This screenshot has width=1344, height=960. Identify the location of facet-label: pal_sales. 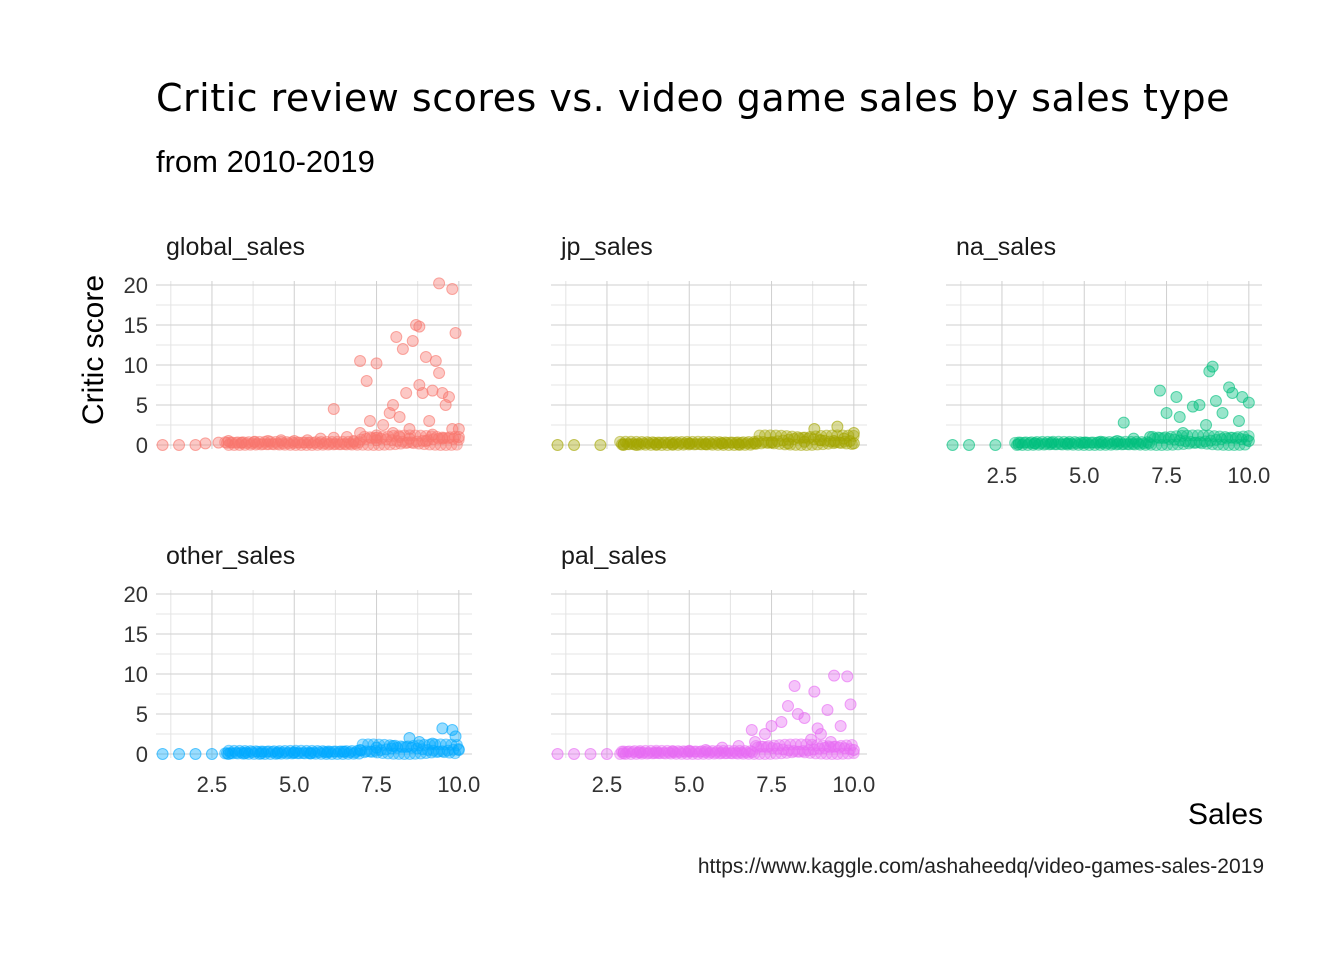
(614, 556).